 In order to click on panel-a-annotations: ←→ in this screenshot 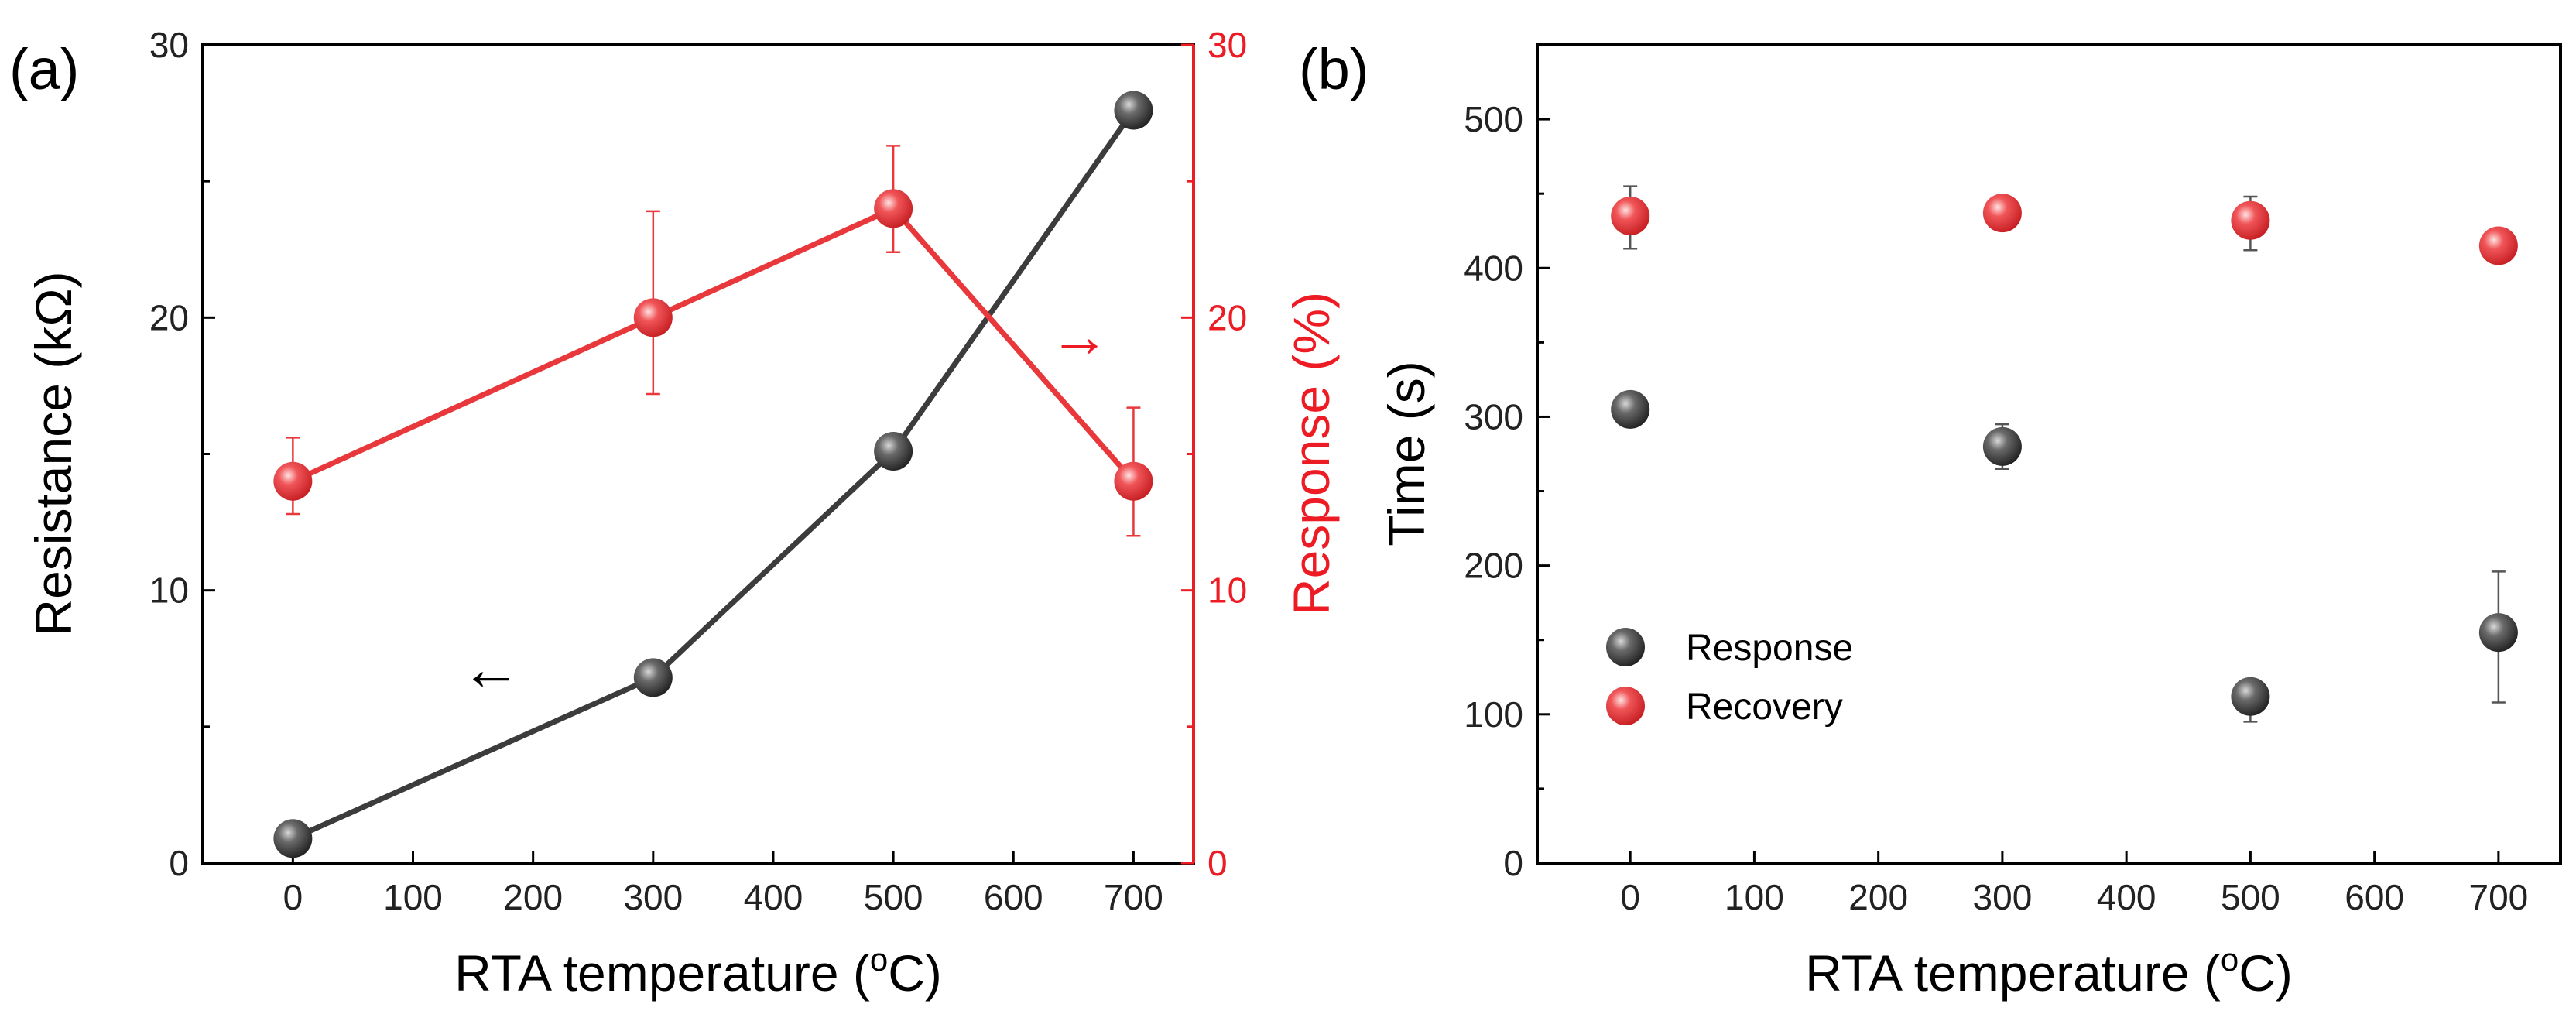, I will do `click(785, 502)`.